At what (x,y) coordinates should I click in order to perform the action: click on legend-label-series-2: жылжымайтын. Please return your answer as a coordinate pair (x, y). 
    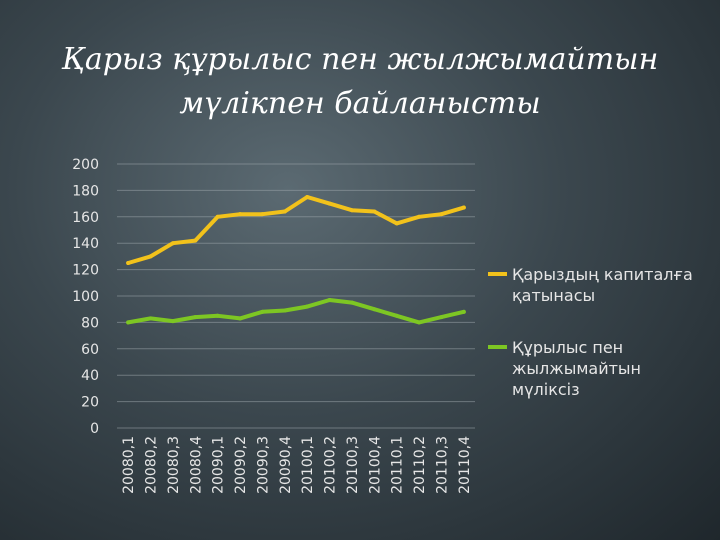
    Looking at the image, I should click on (576, 368).